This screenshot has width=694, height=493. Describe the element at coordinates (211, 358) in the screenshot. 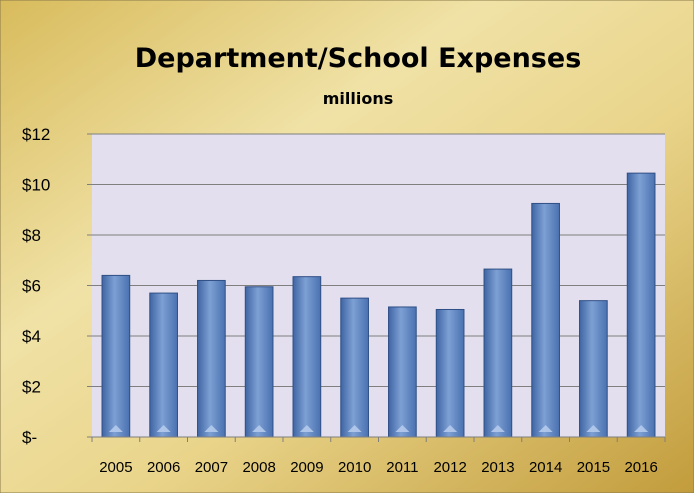

I see `bar-2007` at that location.